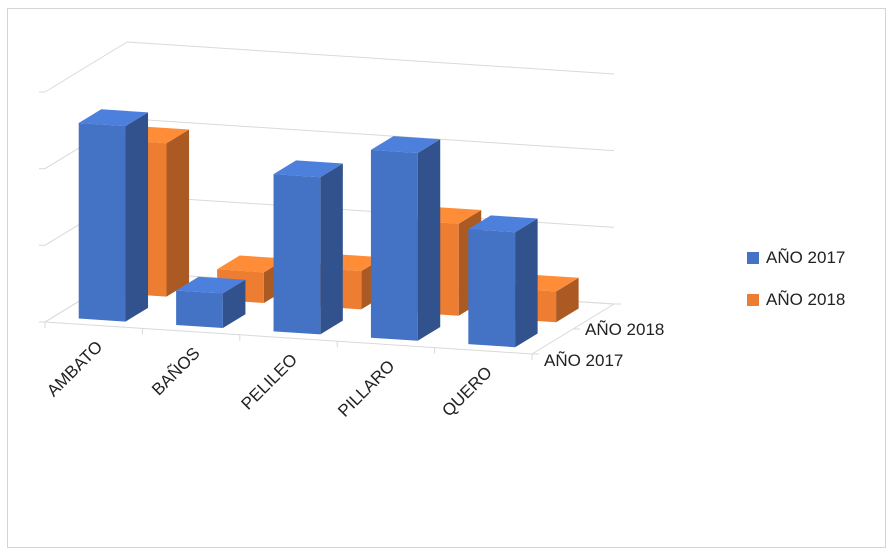 The width and height of the screenshot is (895, 557). Describe the element at coordinates (805, 299) in the screenshot. I see `legend-label: AÑO 2018` at that location.